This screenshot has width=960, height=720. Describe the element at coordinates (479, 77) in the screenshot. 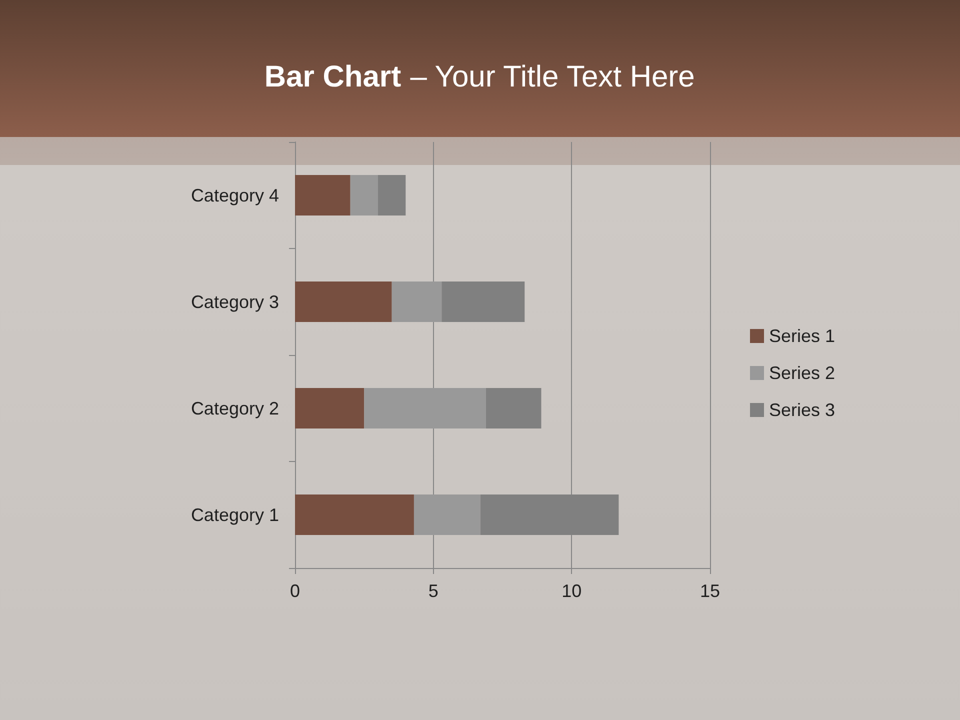

I see `chart-title: Bar Chart – Your Title Text Here` at that location.